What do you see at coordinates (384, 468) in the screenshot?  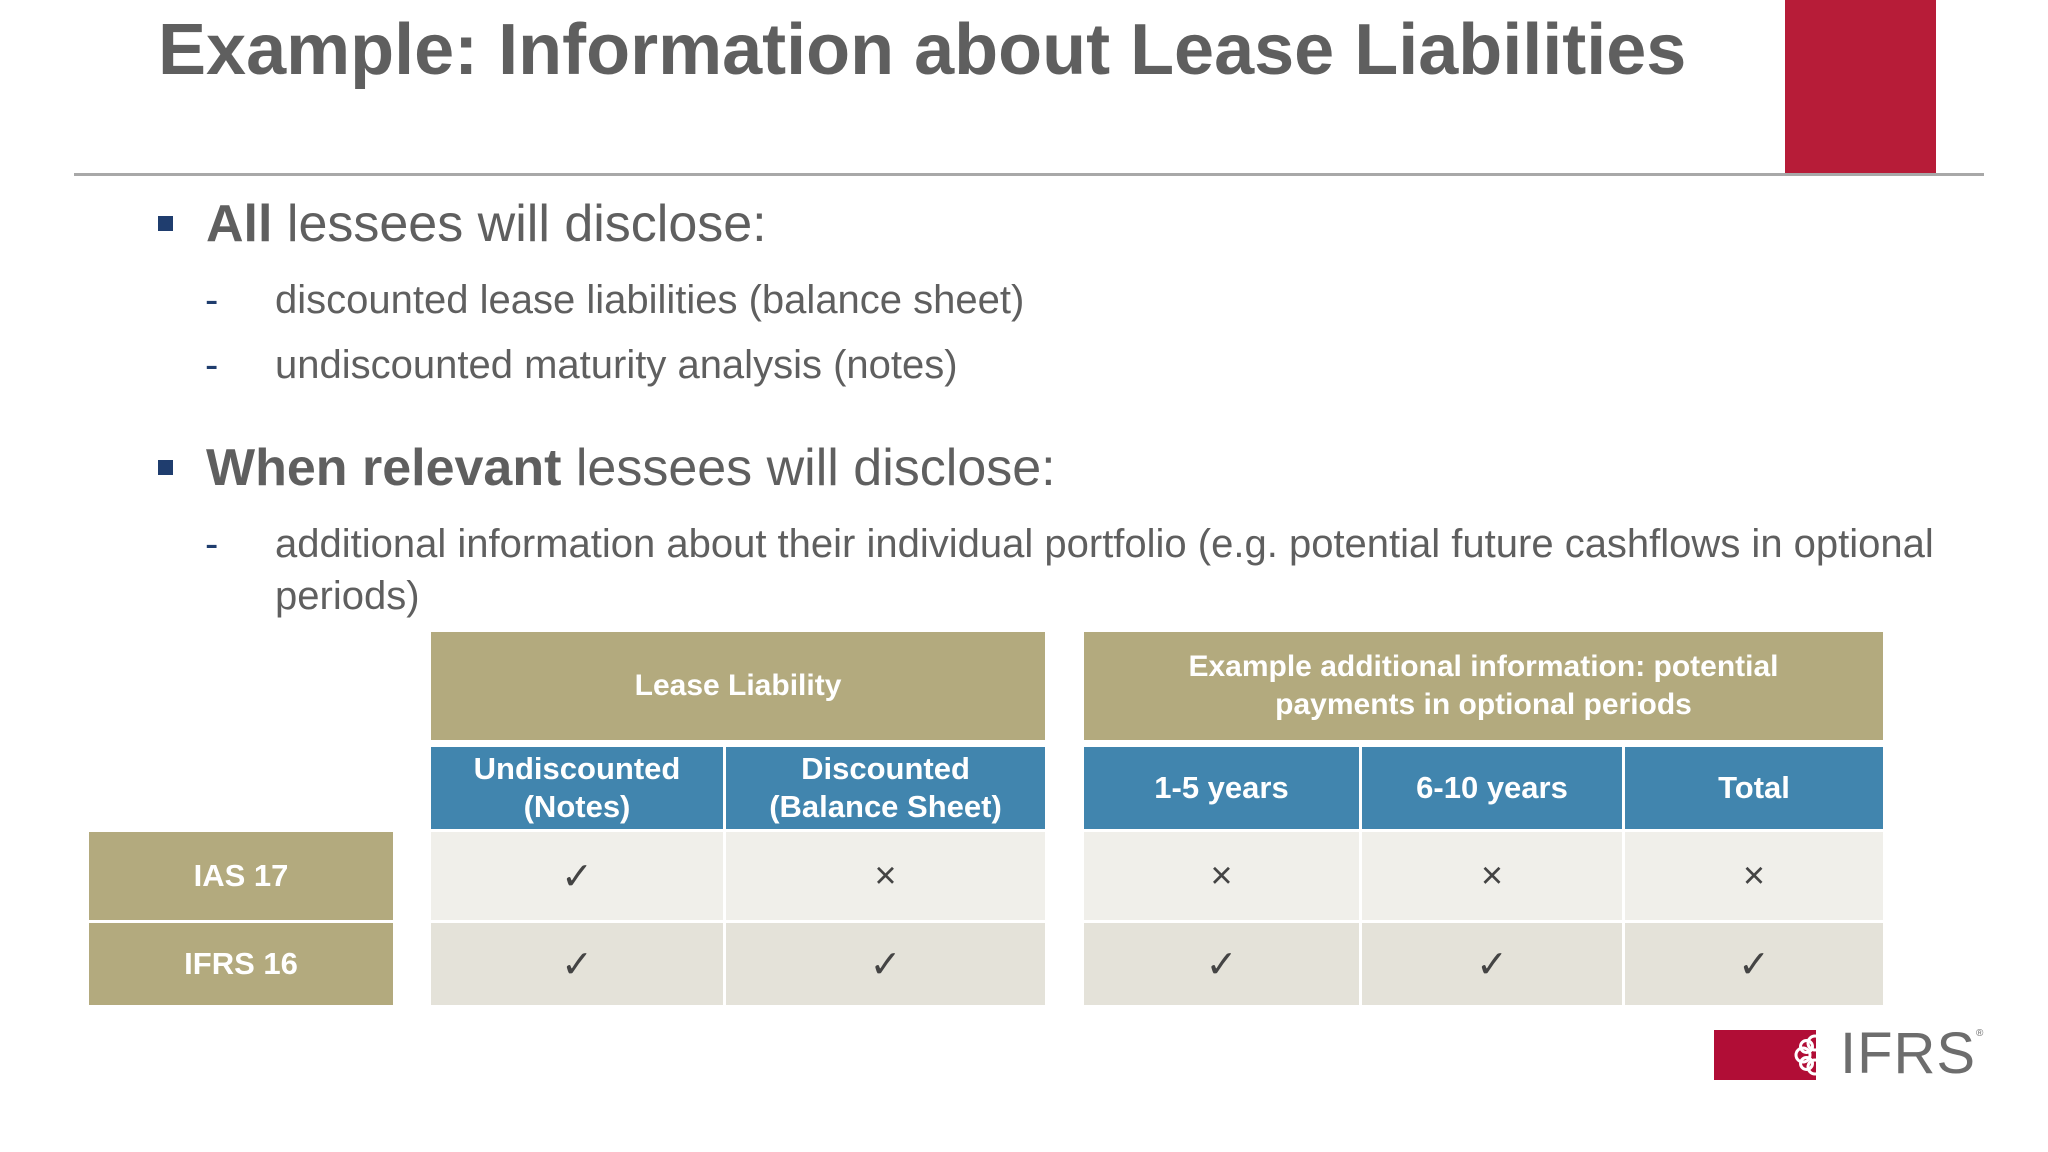 I see `bullet-bold: When relevant` at bounding box center [384, 468].